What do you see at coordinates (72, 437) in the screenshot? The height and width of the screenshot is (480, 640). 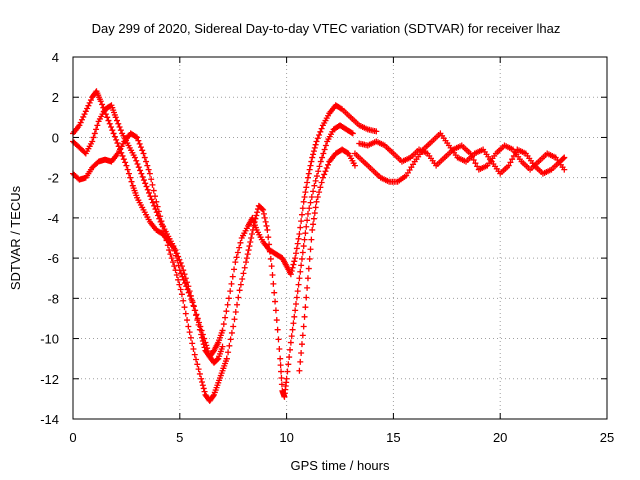 I see `x-tick-label: 0` at bounding box center [72, 437].